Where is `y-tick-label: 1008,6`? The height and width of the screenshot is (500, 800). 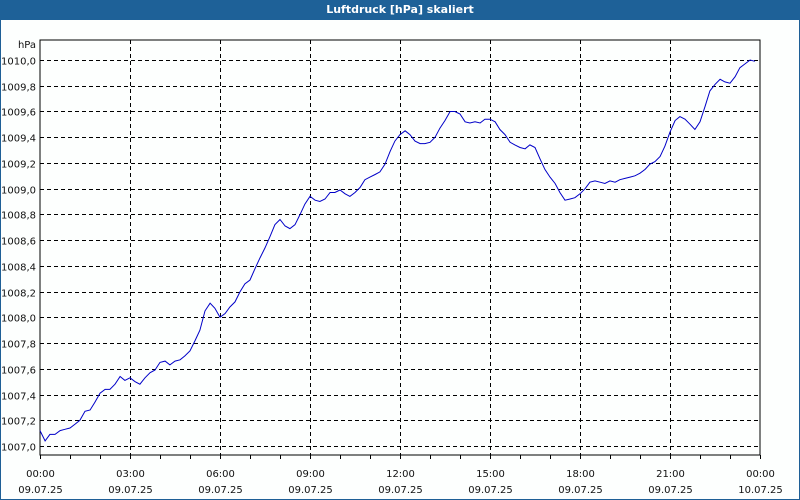
y-tick-label: 1008,6 is located at coordinates (18, 242).